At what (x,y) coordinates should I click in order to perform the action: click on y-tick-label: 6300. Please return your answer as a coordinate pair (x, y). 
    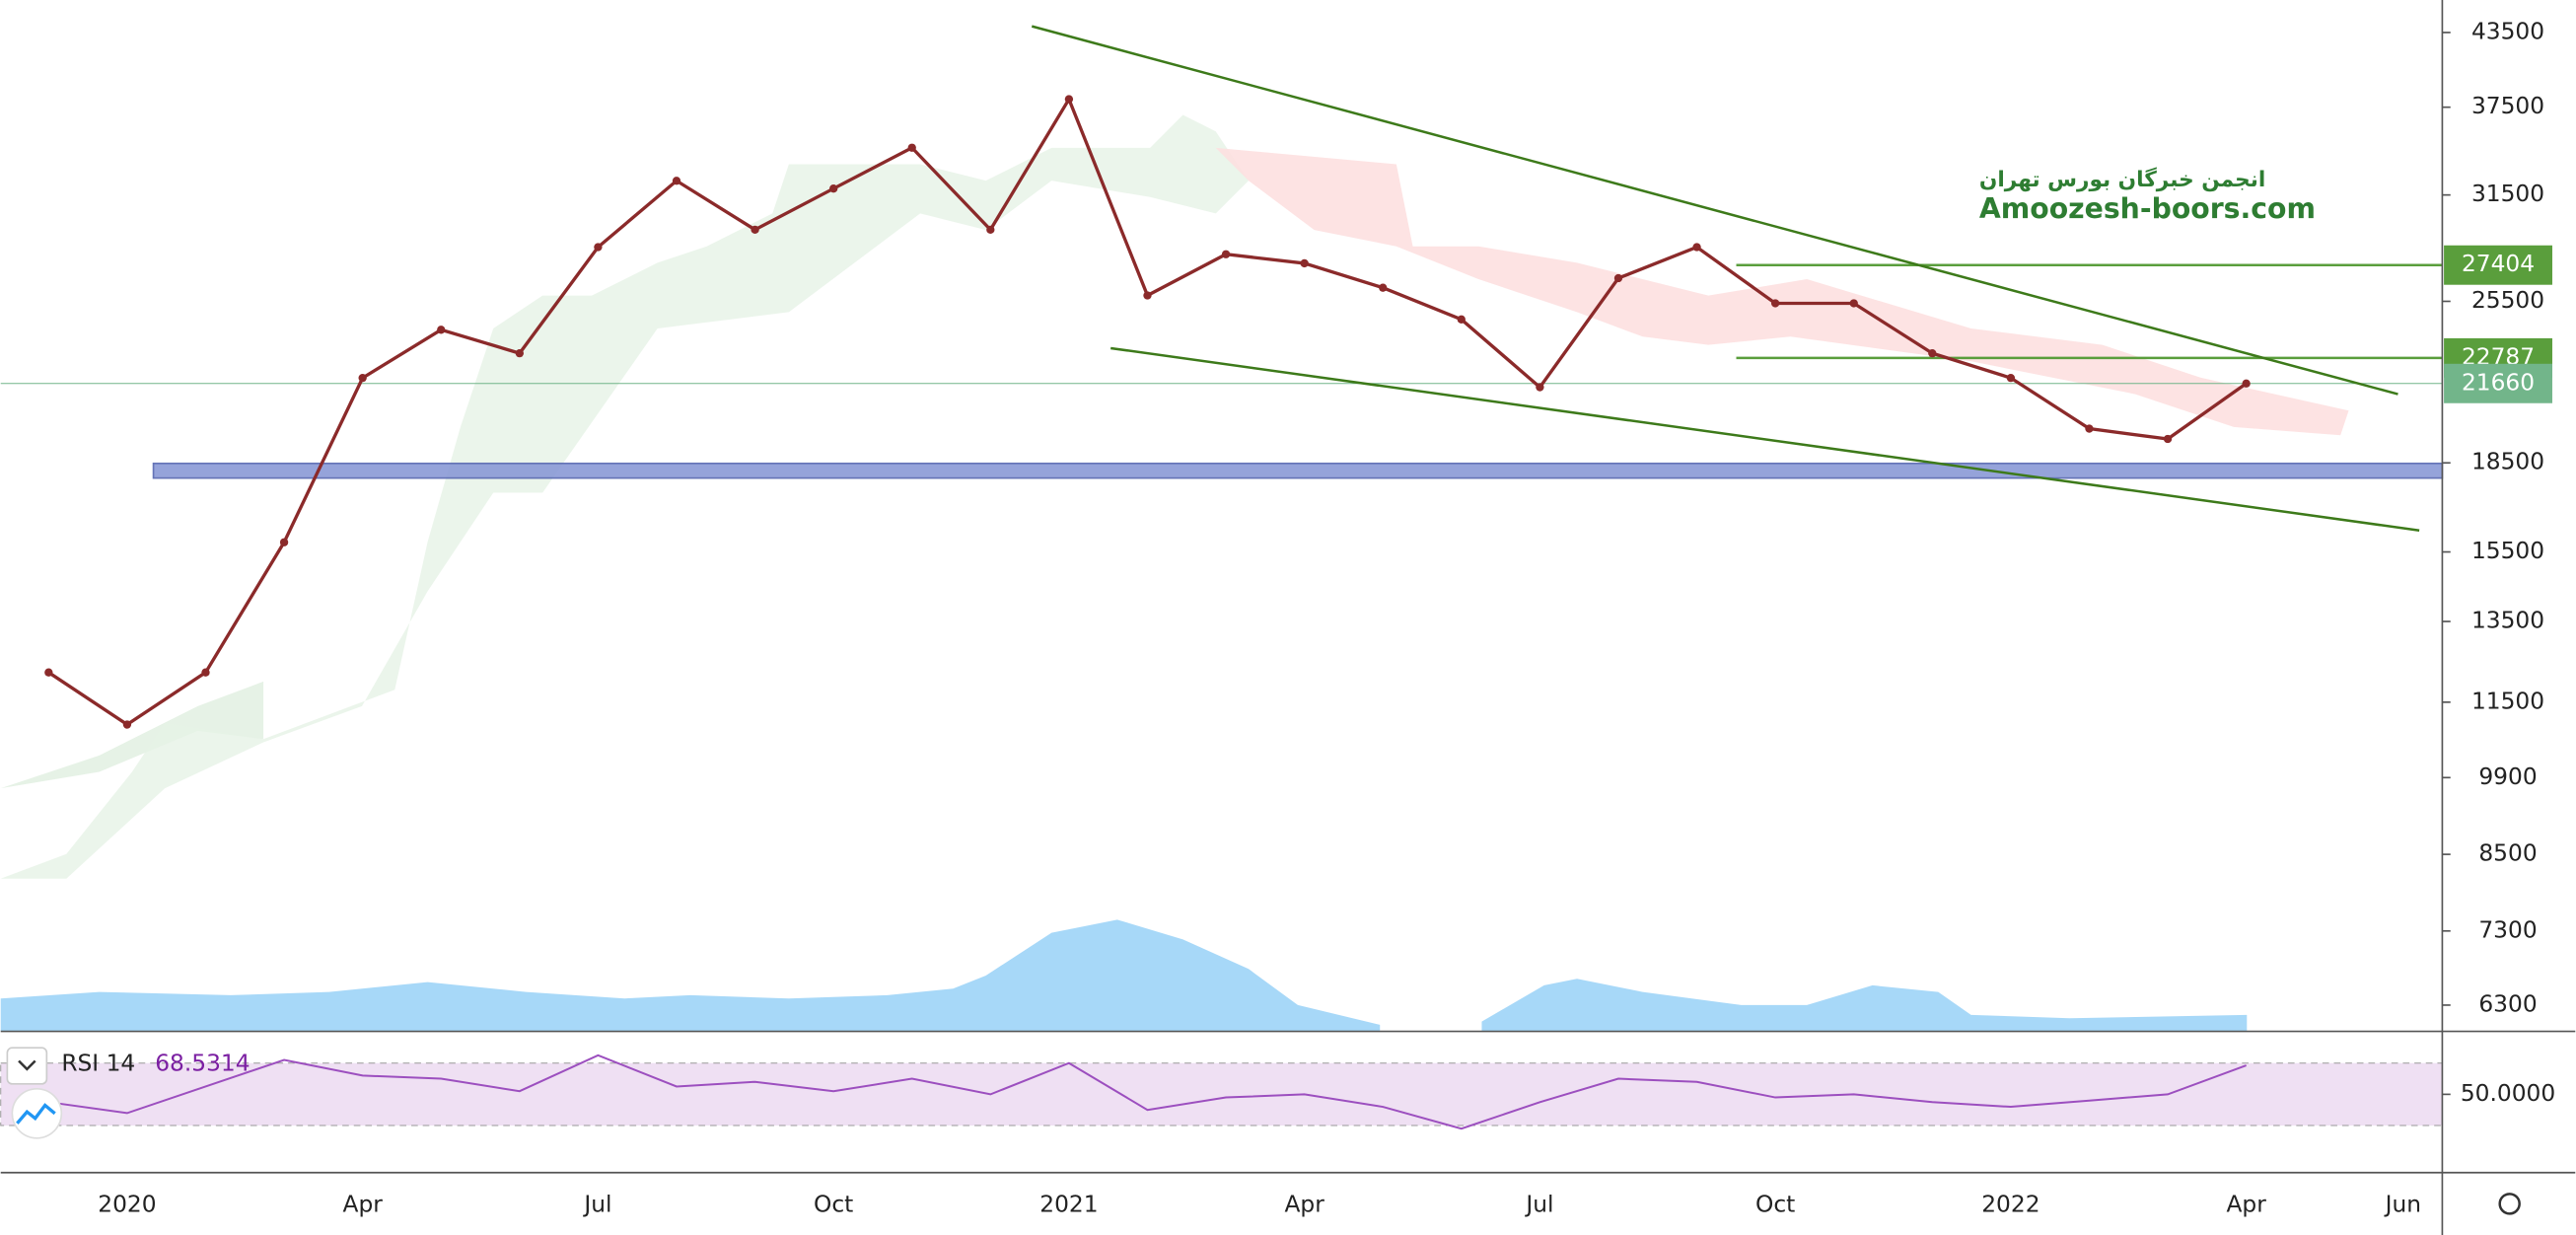
    Looking at the image, I should click on (2507, 1003).